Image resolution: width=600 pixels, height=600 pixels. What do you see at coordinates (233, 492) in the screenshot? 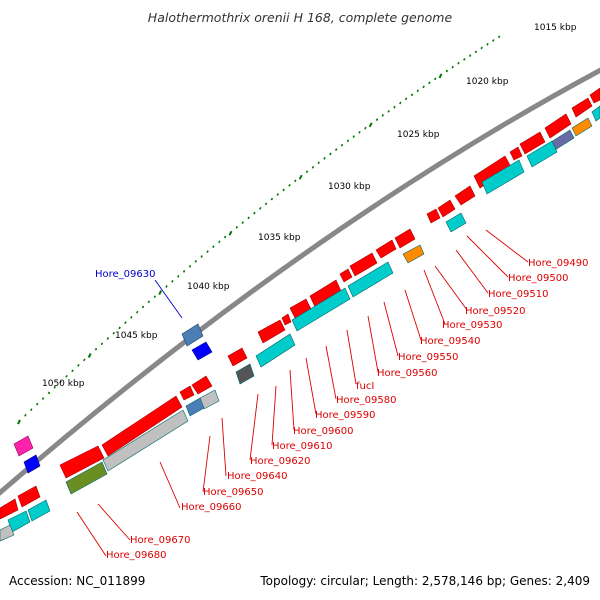
I see `gene-label: Hore_09650` at bounding box center [233, 492].